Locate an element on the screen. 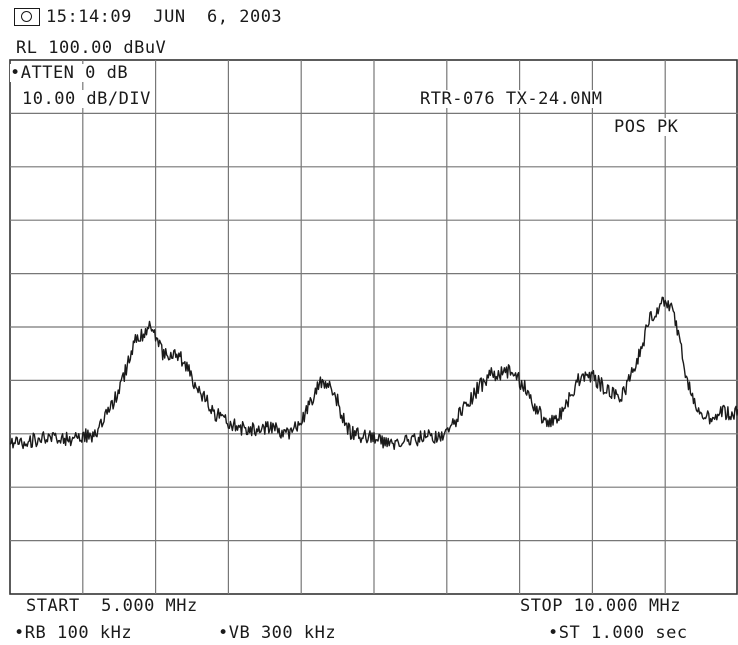 The width and height of the screenshot is (738, 645). video-bandwidth: •VB 300 kHz is located at coordinates (277, 633).